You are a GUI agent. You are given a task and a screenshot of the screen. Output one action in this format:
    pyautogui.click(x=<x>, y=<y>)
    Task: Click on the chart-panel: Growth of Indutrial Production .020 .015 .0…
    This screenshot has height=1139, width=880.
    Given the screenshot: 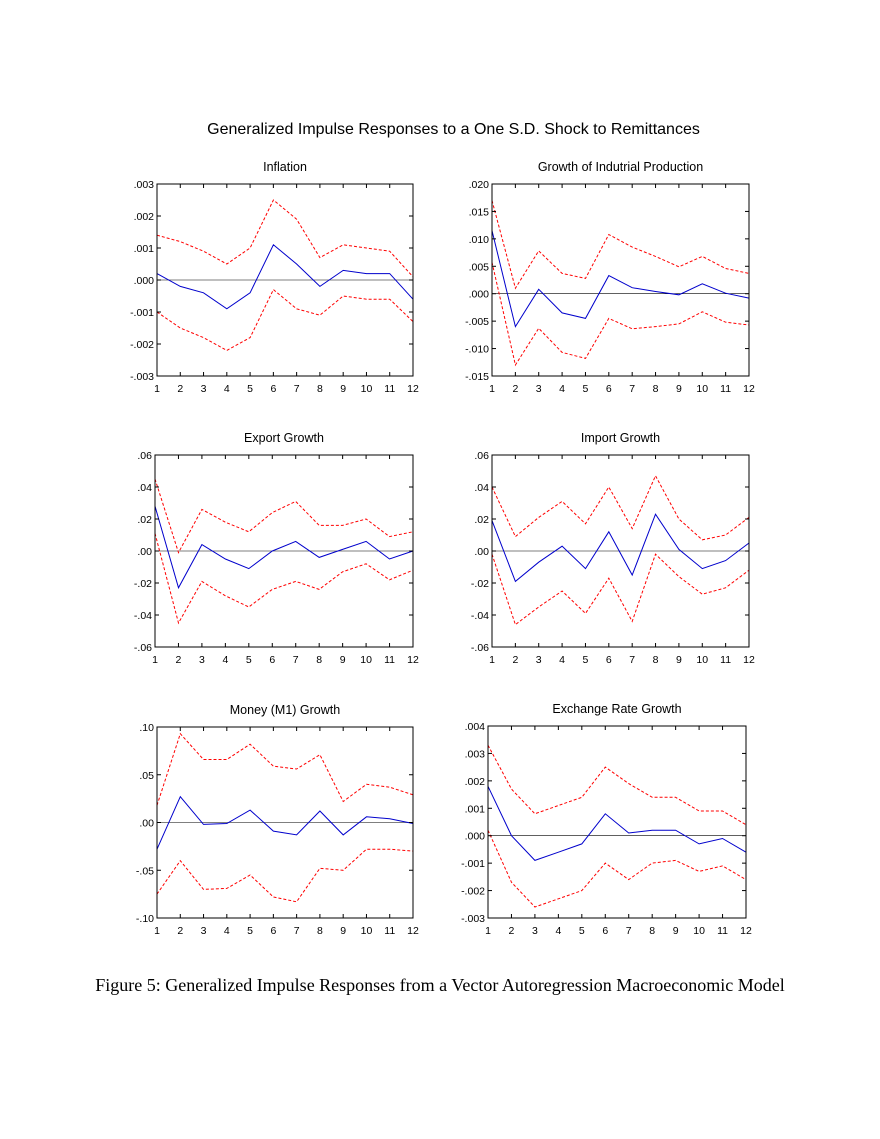 What is the action you would take?
    pyautogui.click(x=610, y=277)
    